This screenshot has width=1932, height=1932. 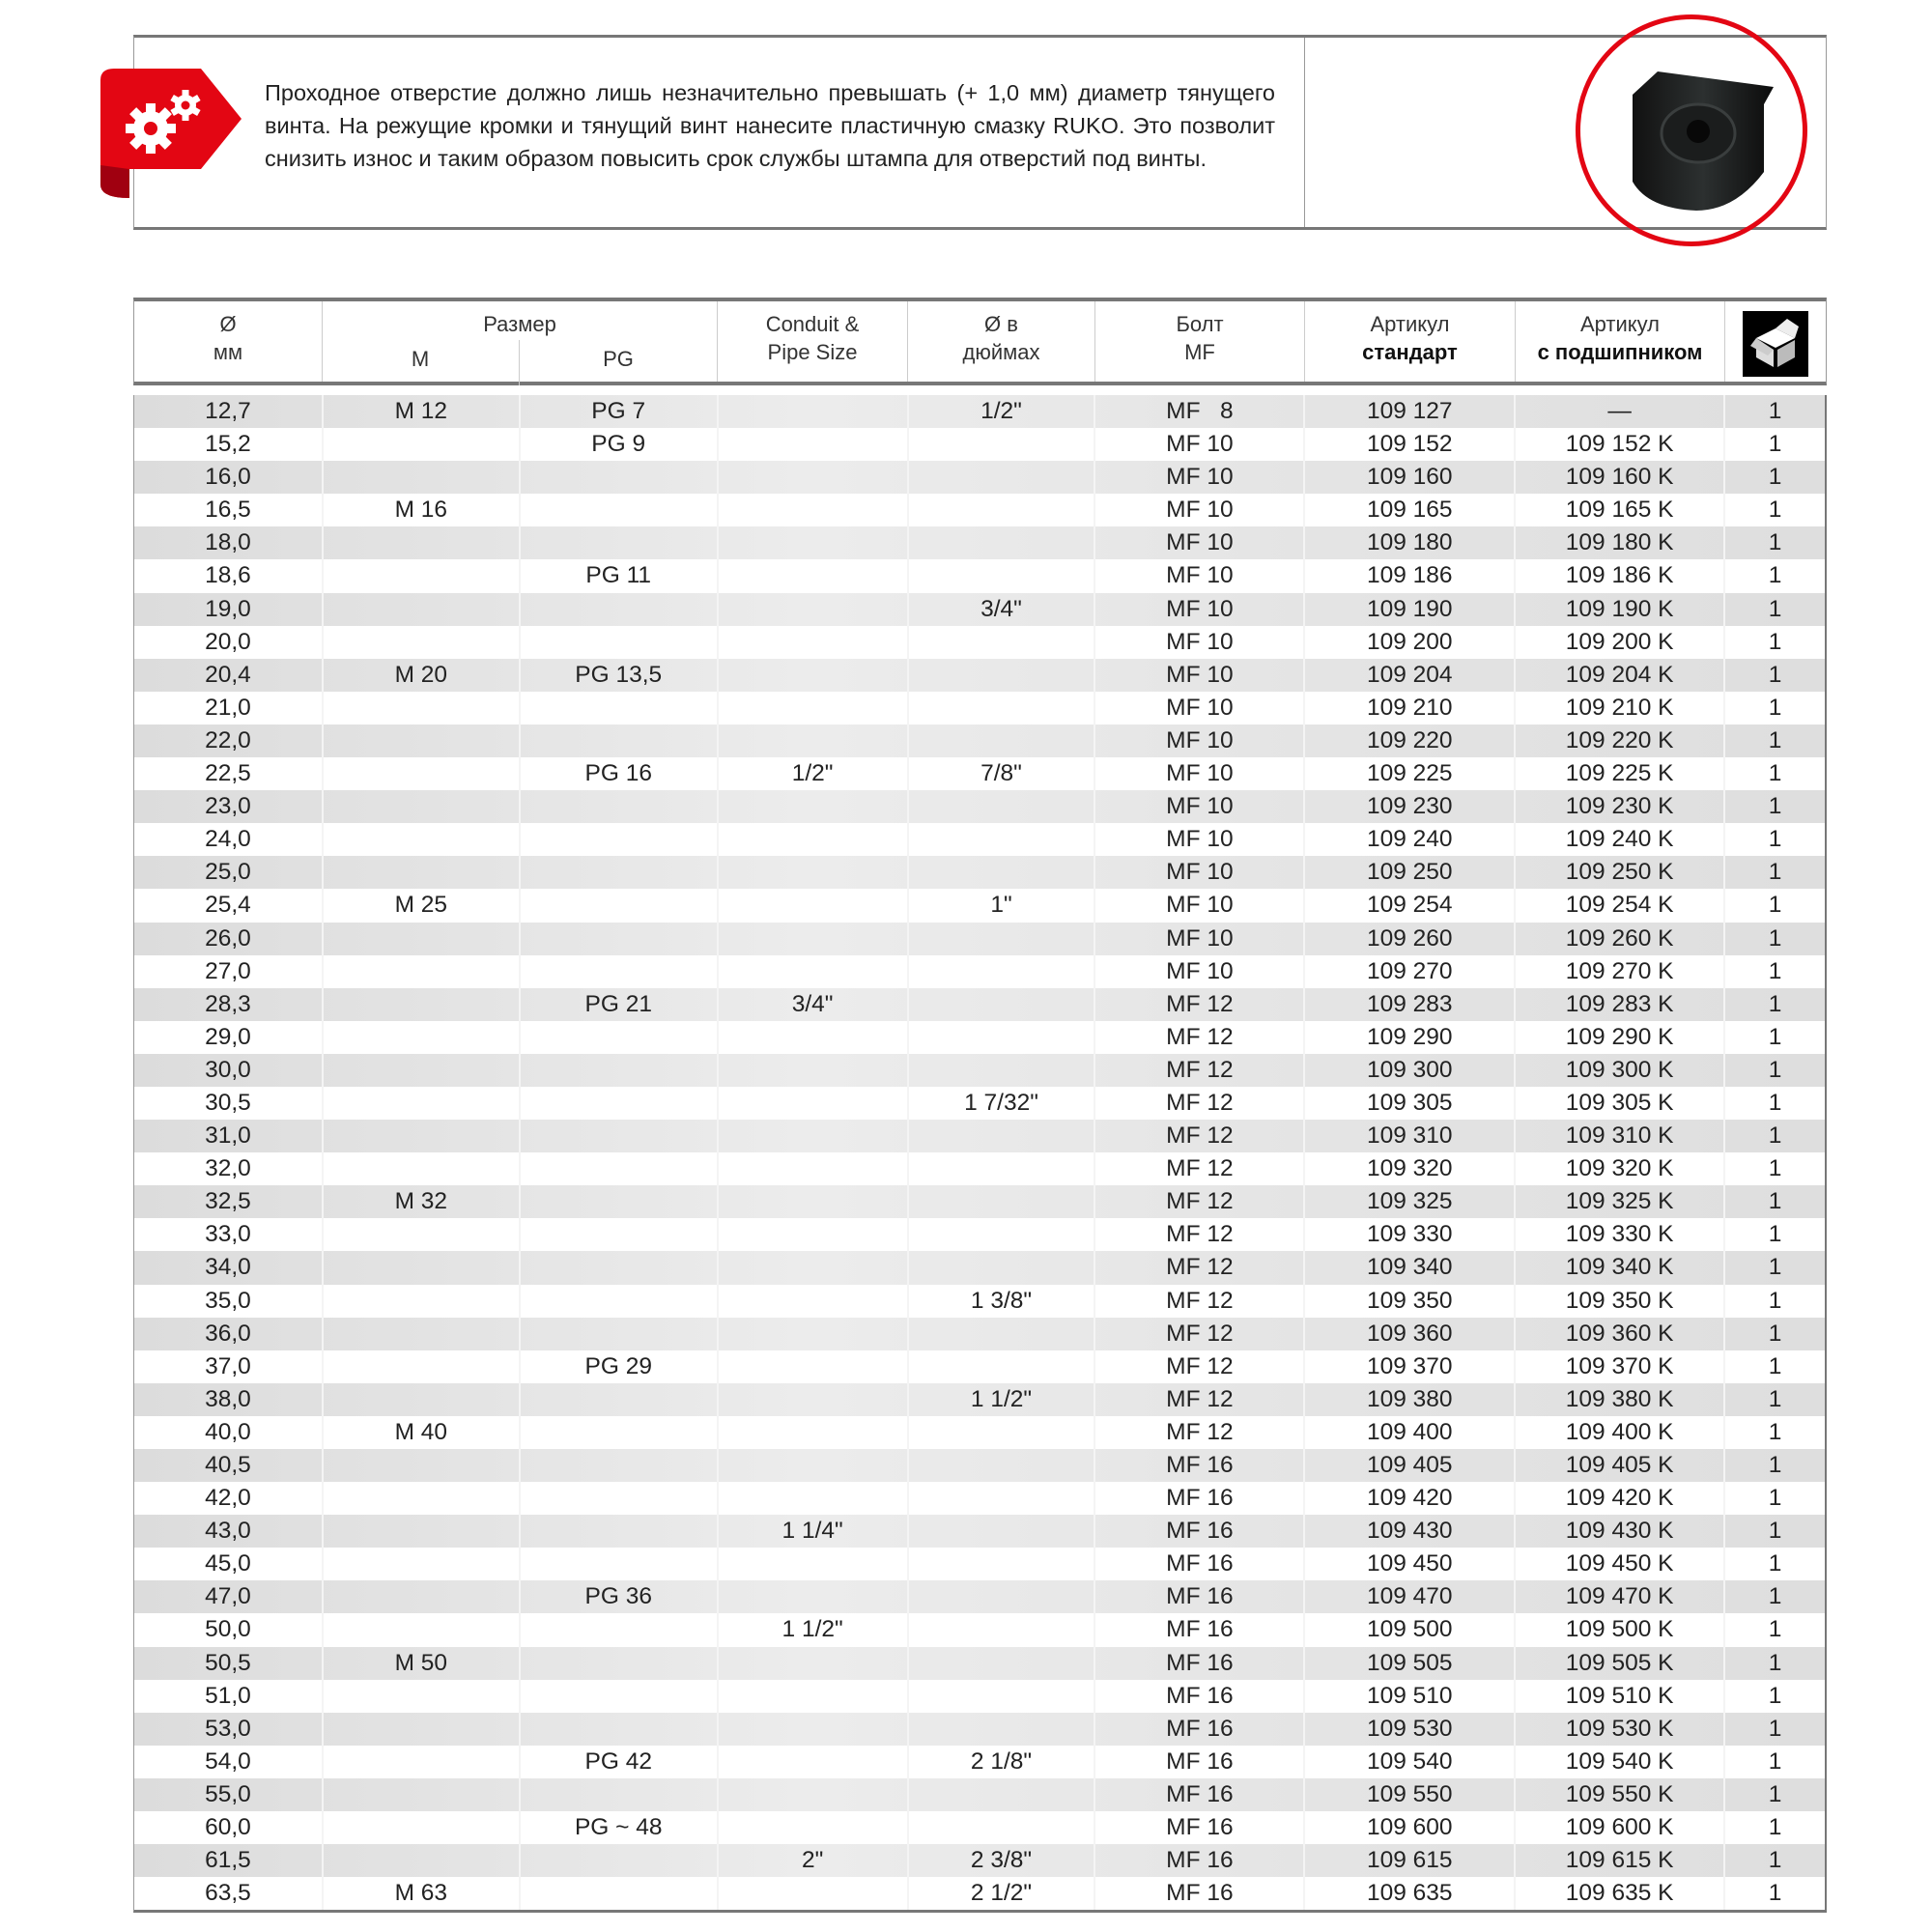 I want to click on diameter-cell: 15,2, so click(x=228, y=444).